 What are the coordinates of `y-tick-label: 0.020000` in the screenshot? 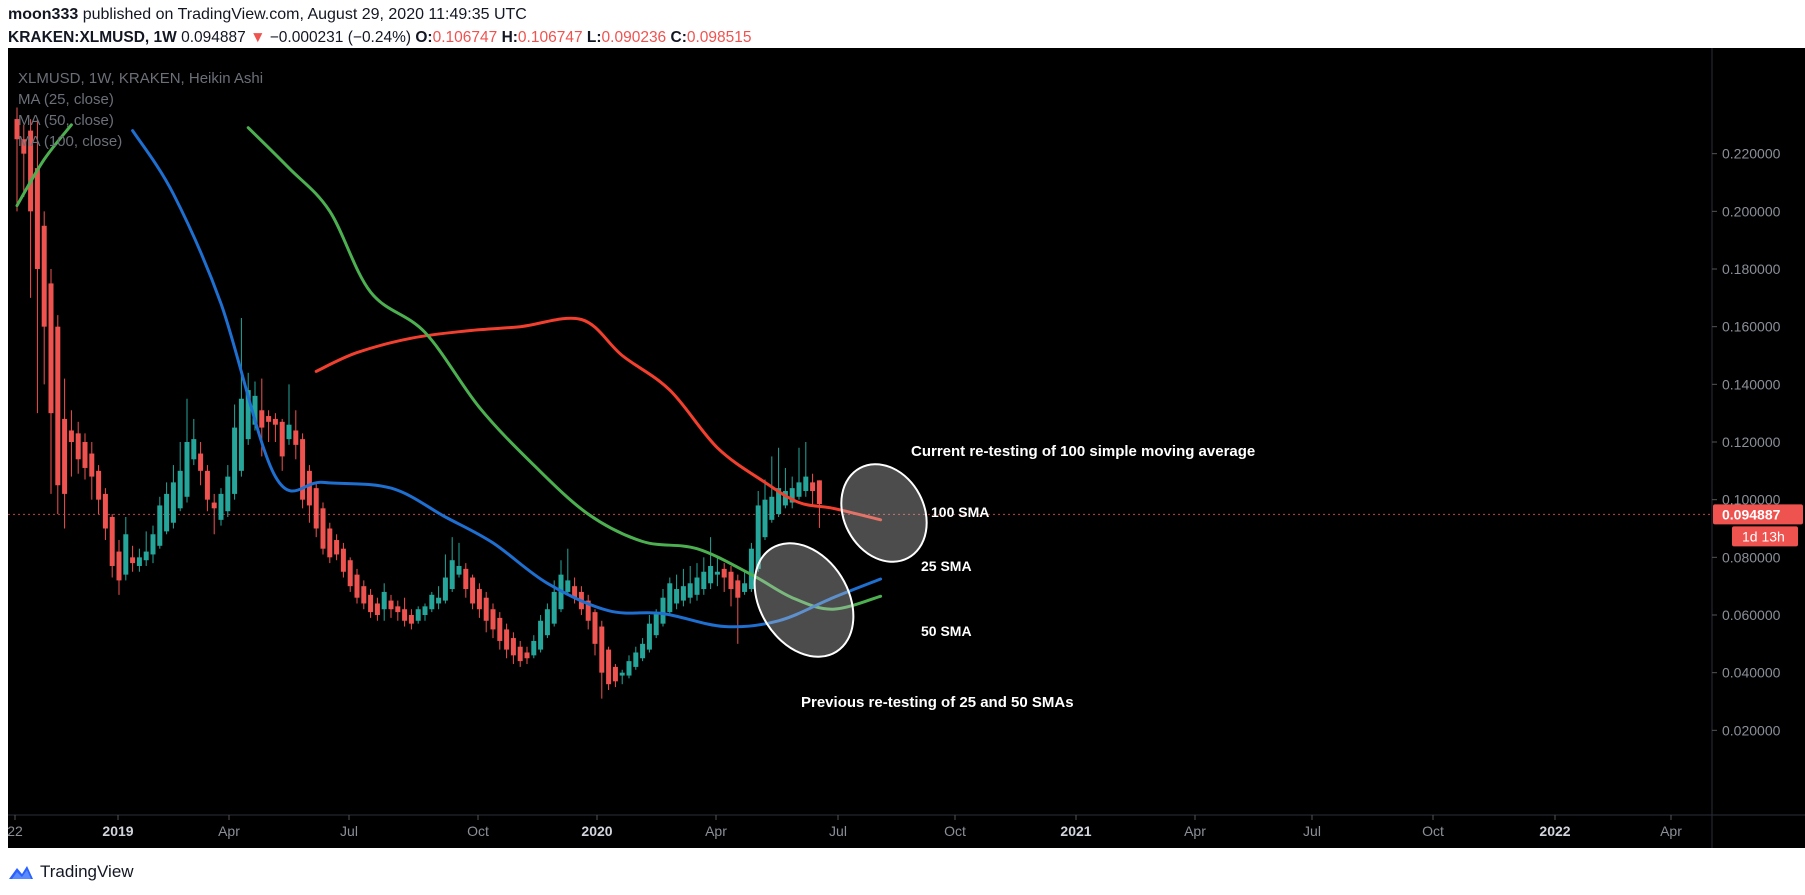 It's located at (1751, 730).